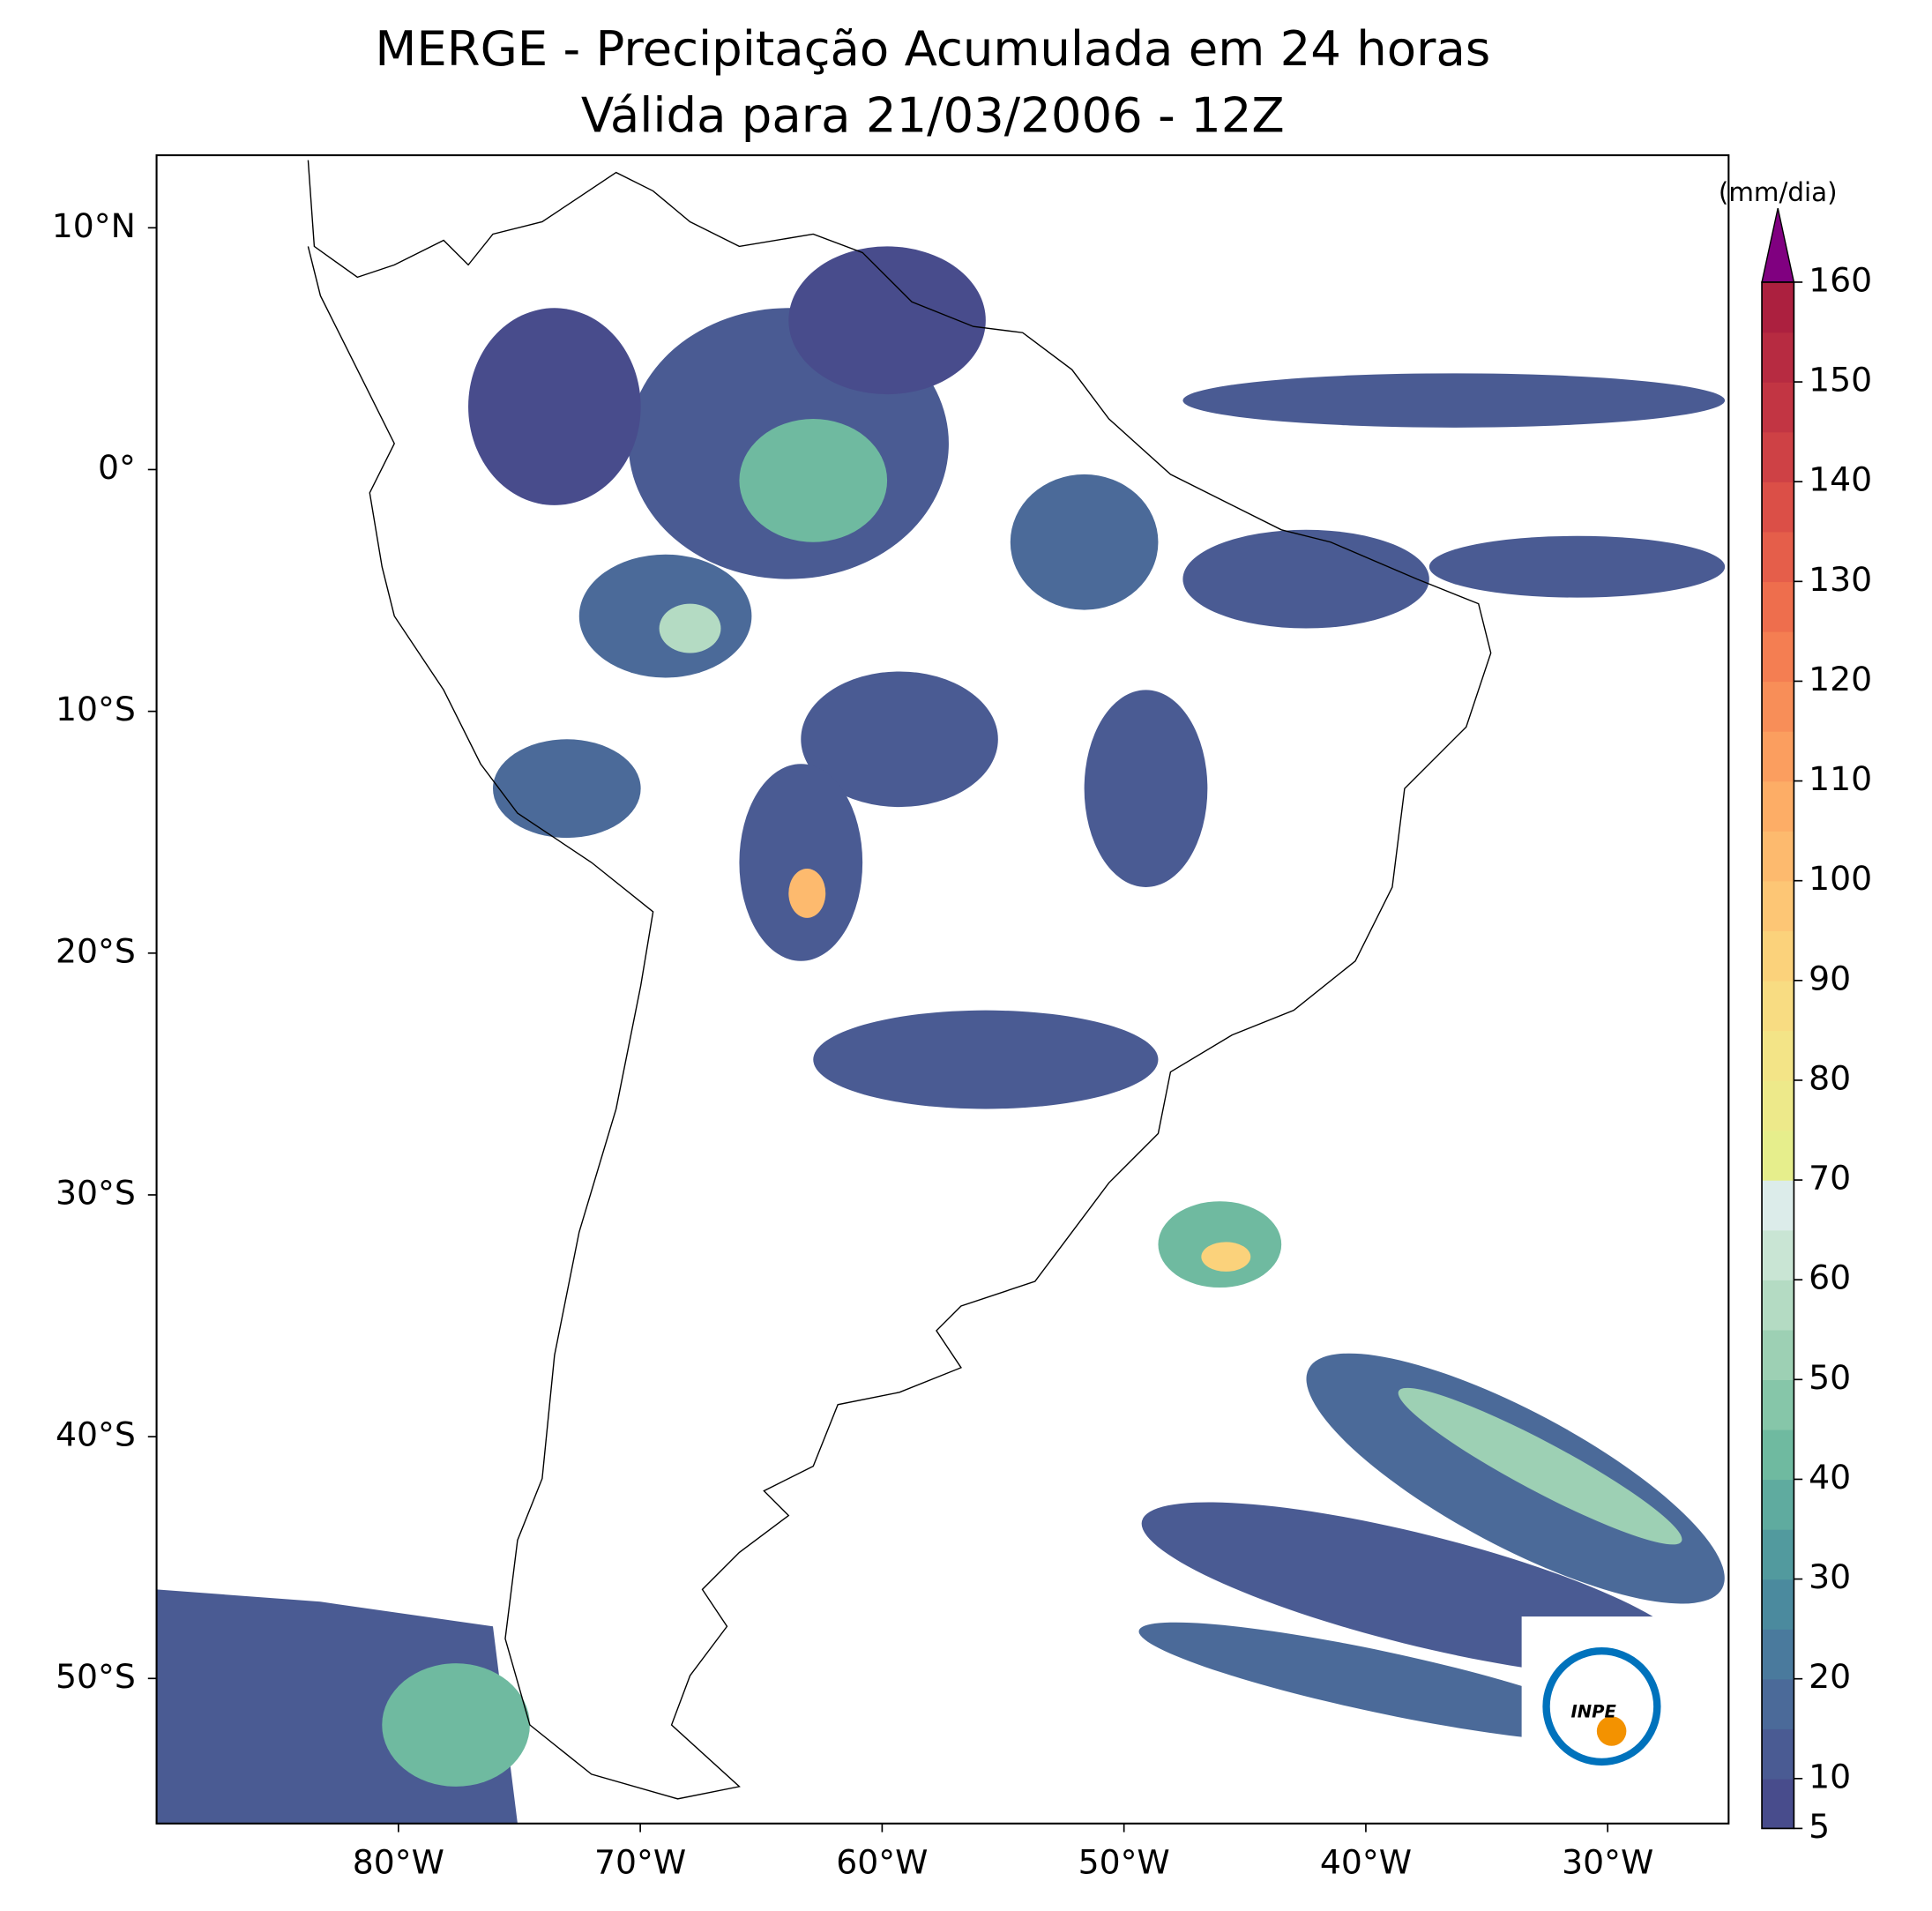 This screenshot has height=1911, width=1932. What do you see at coordinates (1830, 1378) in the screenshot?
I see `colorbar-tick-label: 50` at bounding box center [1830, 1378].